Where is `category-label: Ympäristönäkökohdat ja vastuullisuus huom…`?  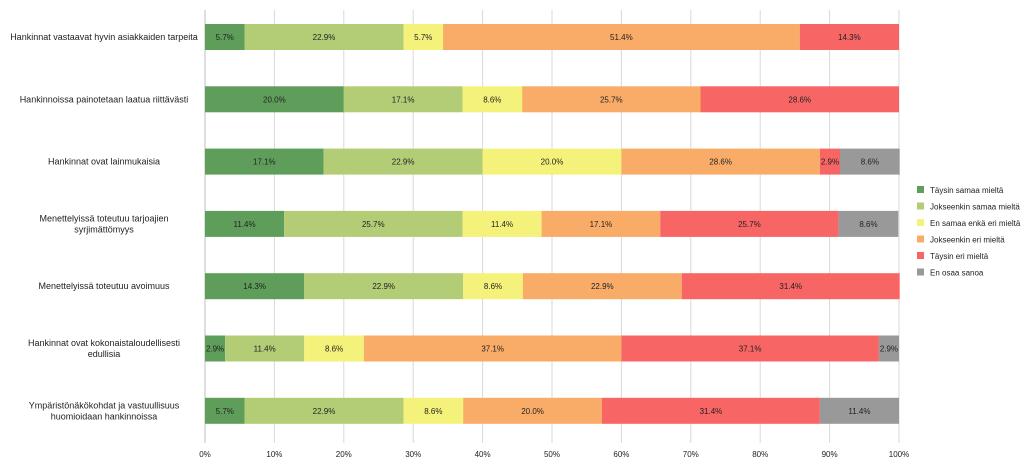 category-label: Ympäristönäkökohdat ja vastuullisuus huom… is located at coordinates (104, 410).